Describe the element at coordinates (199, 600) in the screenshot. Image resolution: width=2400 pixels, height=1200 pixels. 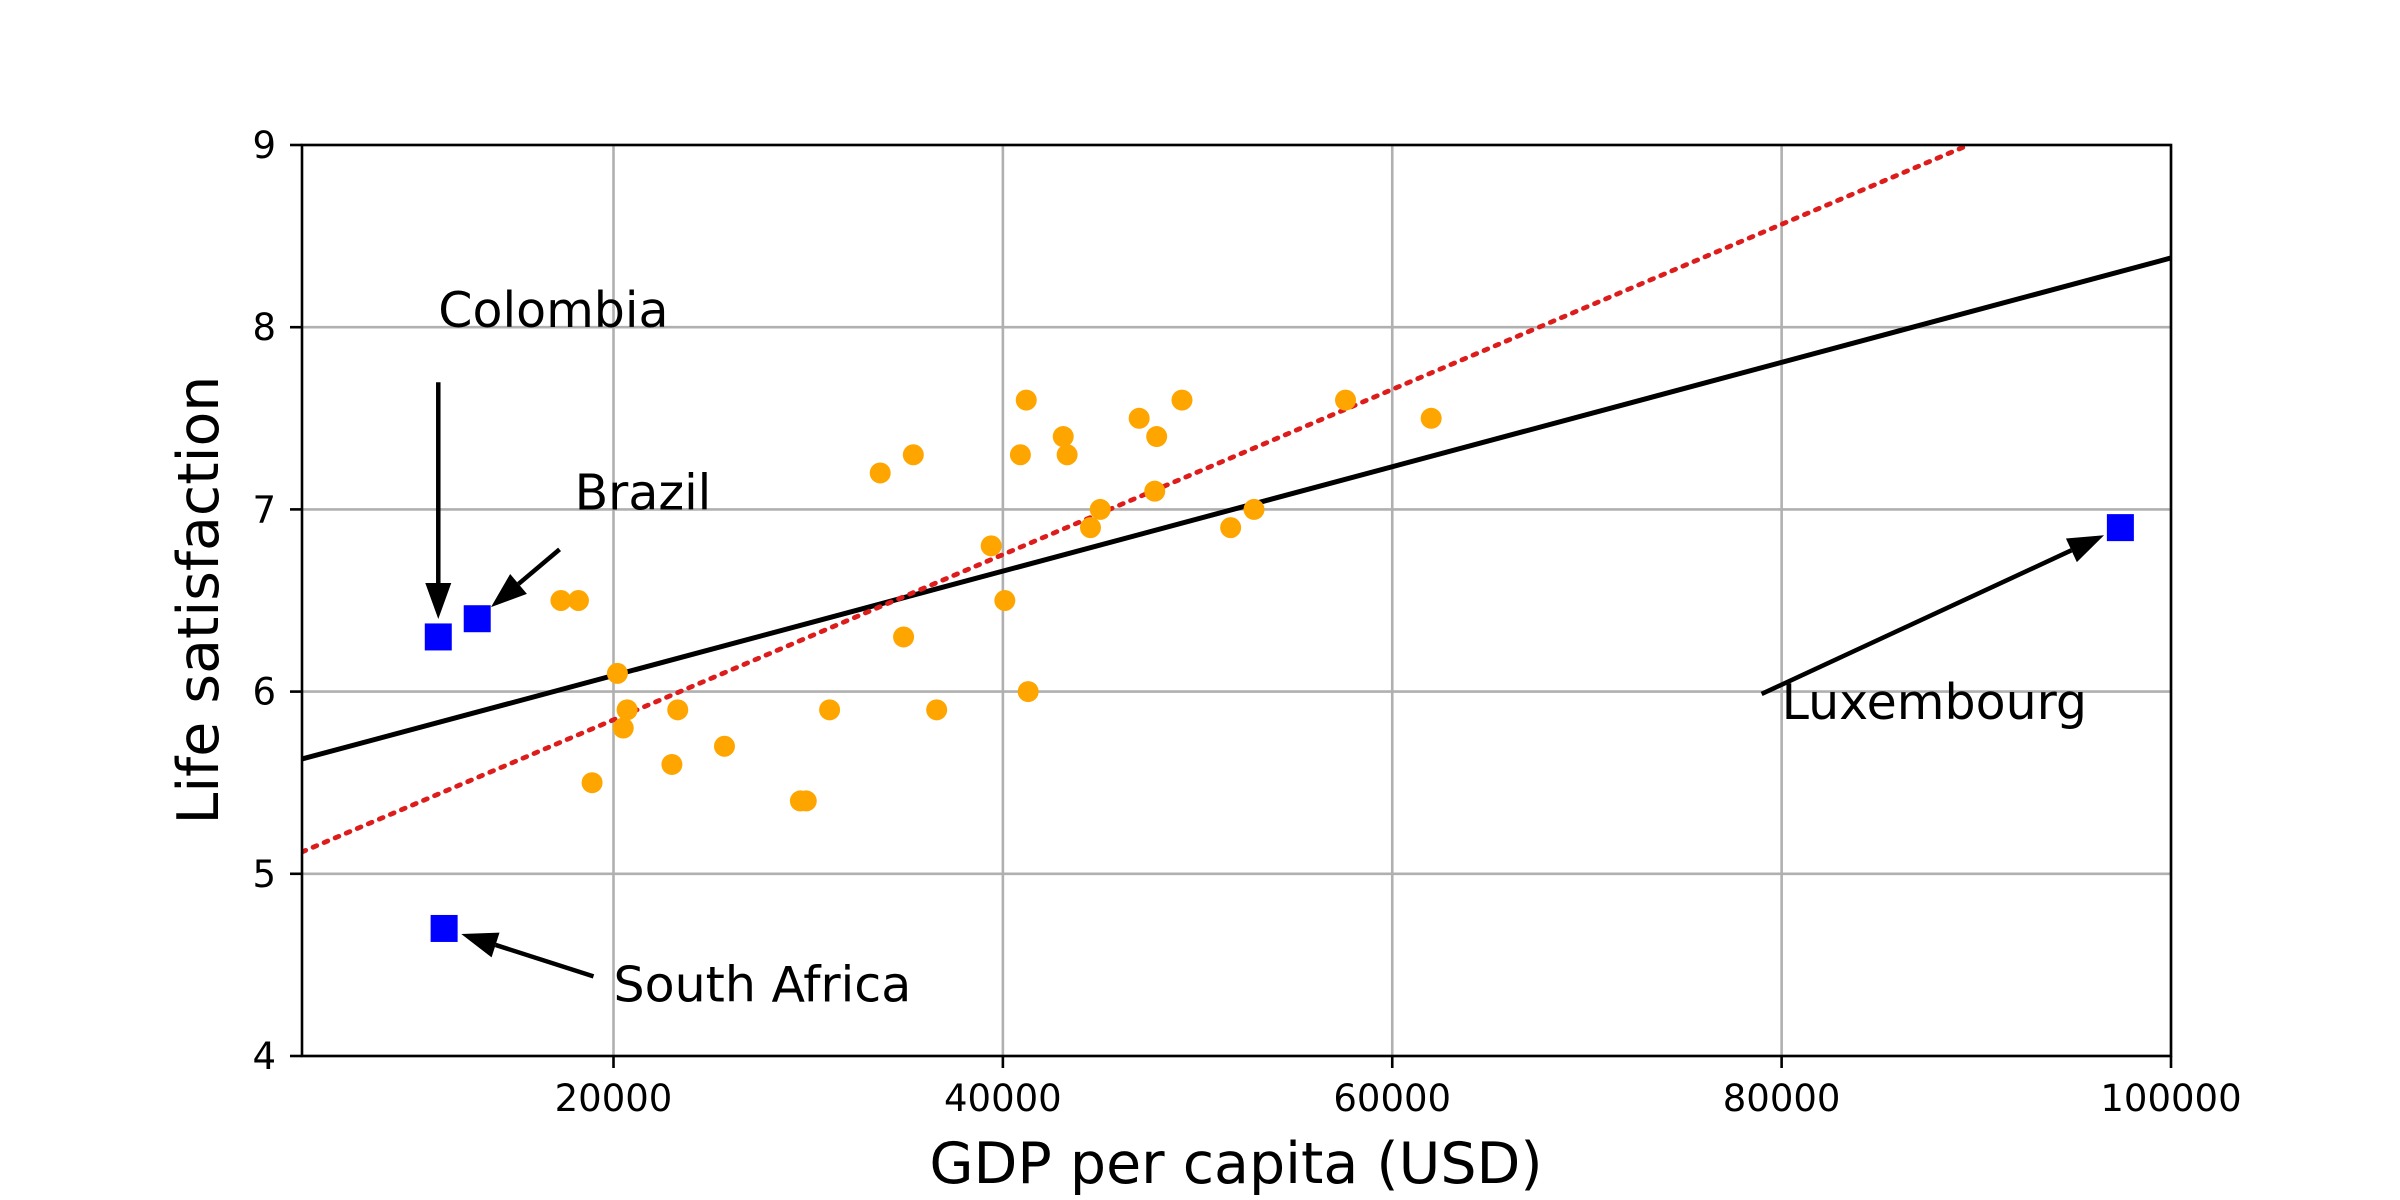
I see `y-axis-title: Life satisfaction` at that location.